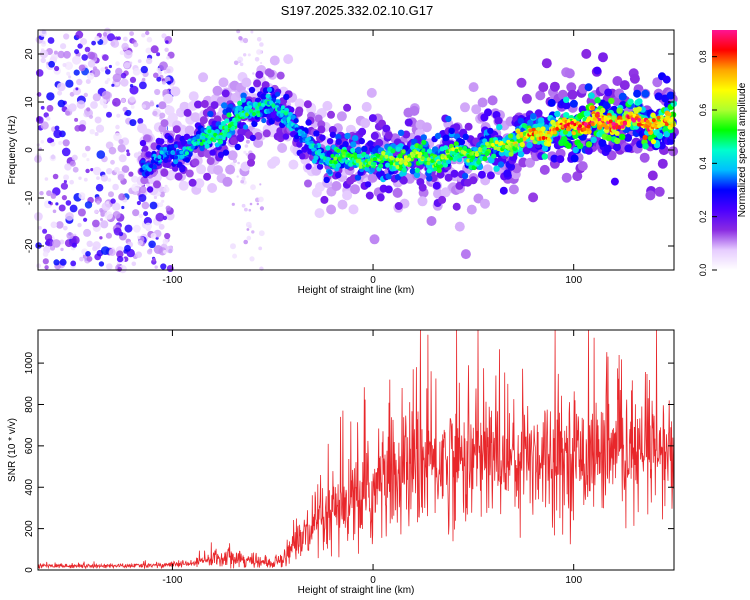  What do you see at coordinates (356, 290) in the screenshot?
I see `spectrogram-x-axis-label: Height of straight line (km)` at bounding box center [356, 290].